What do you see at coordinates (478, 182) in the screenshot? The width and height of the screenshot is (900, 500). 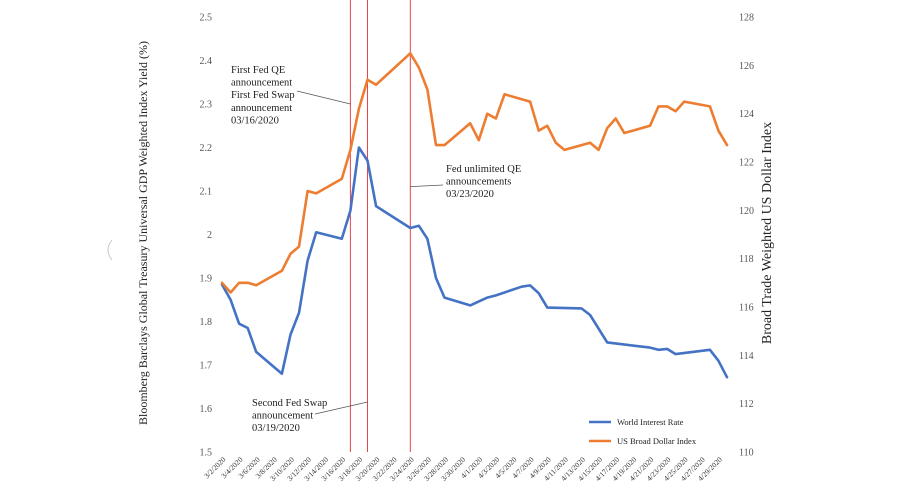 I see `annotation-text: announcements` at bounding box center [478, 182].